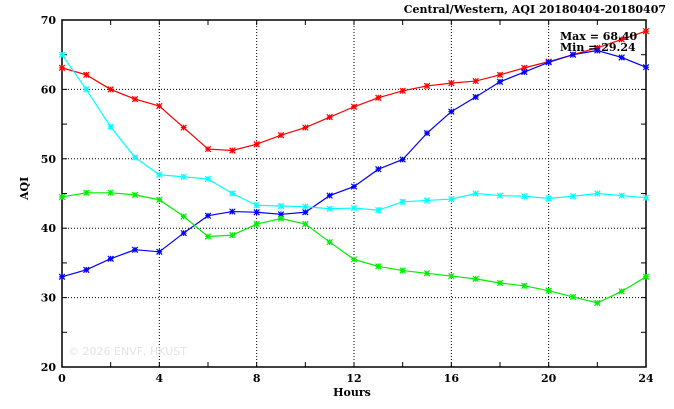 This screenshot has width=674, height=409. Describe the element at coordinates (49, 228) in the screenshot. I see `y-tick-label: 40` at that location.